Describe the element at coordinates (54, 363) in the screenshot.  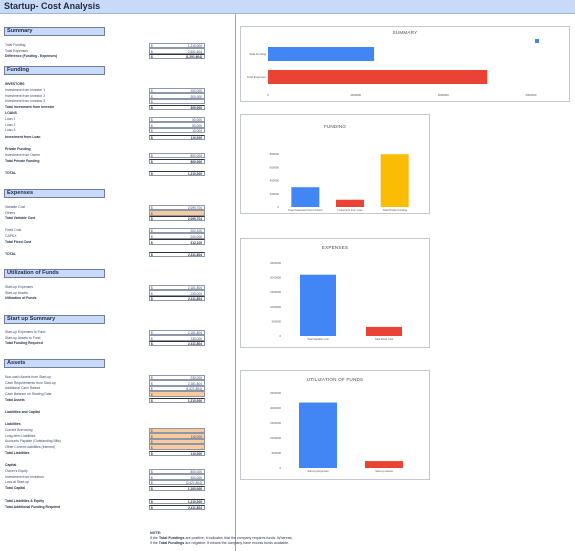
I see `section-header: Assets` at that location.